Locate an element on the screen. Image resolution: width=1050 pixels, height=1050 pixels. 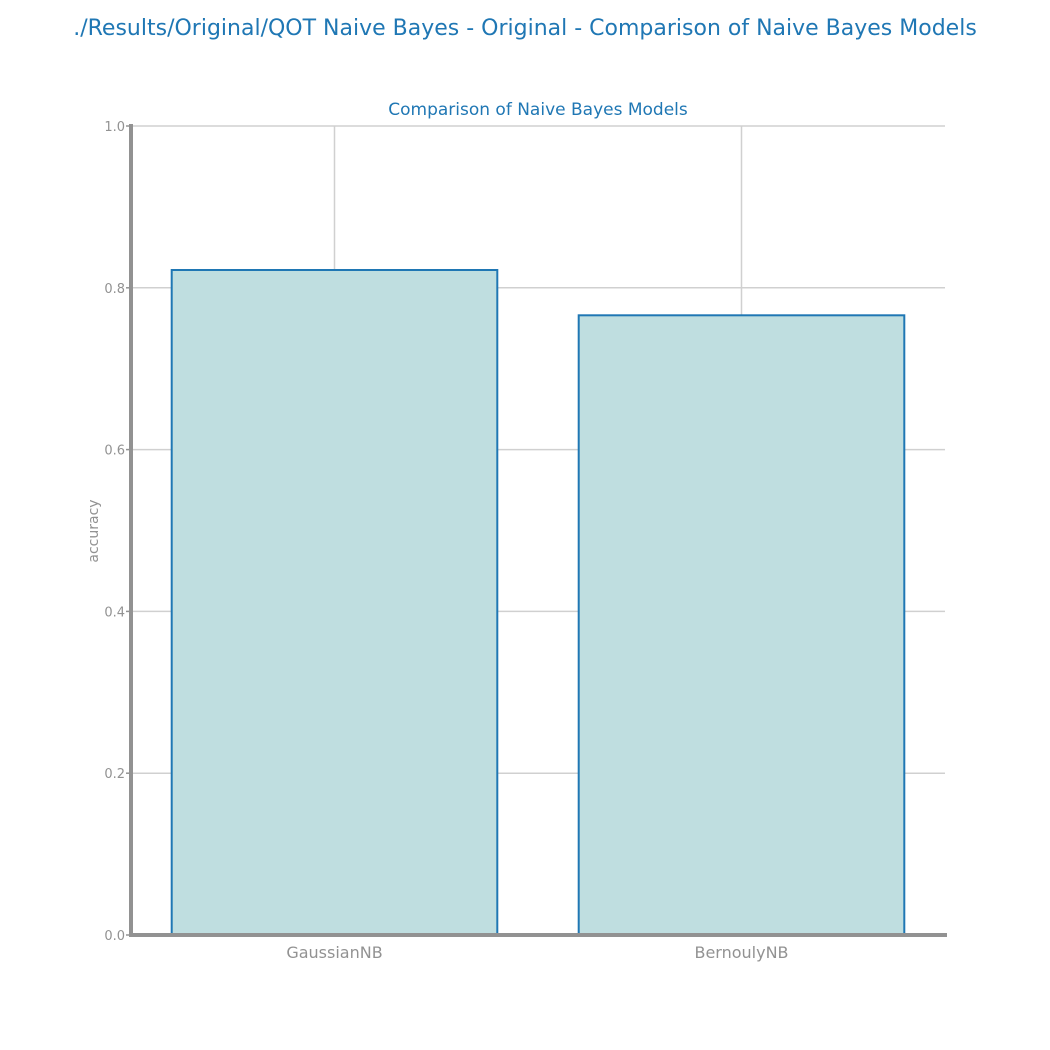
y-tick-label: 0.4 is located at coordinates (114, 612).